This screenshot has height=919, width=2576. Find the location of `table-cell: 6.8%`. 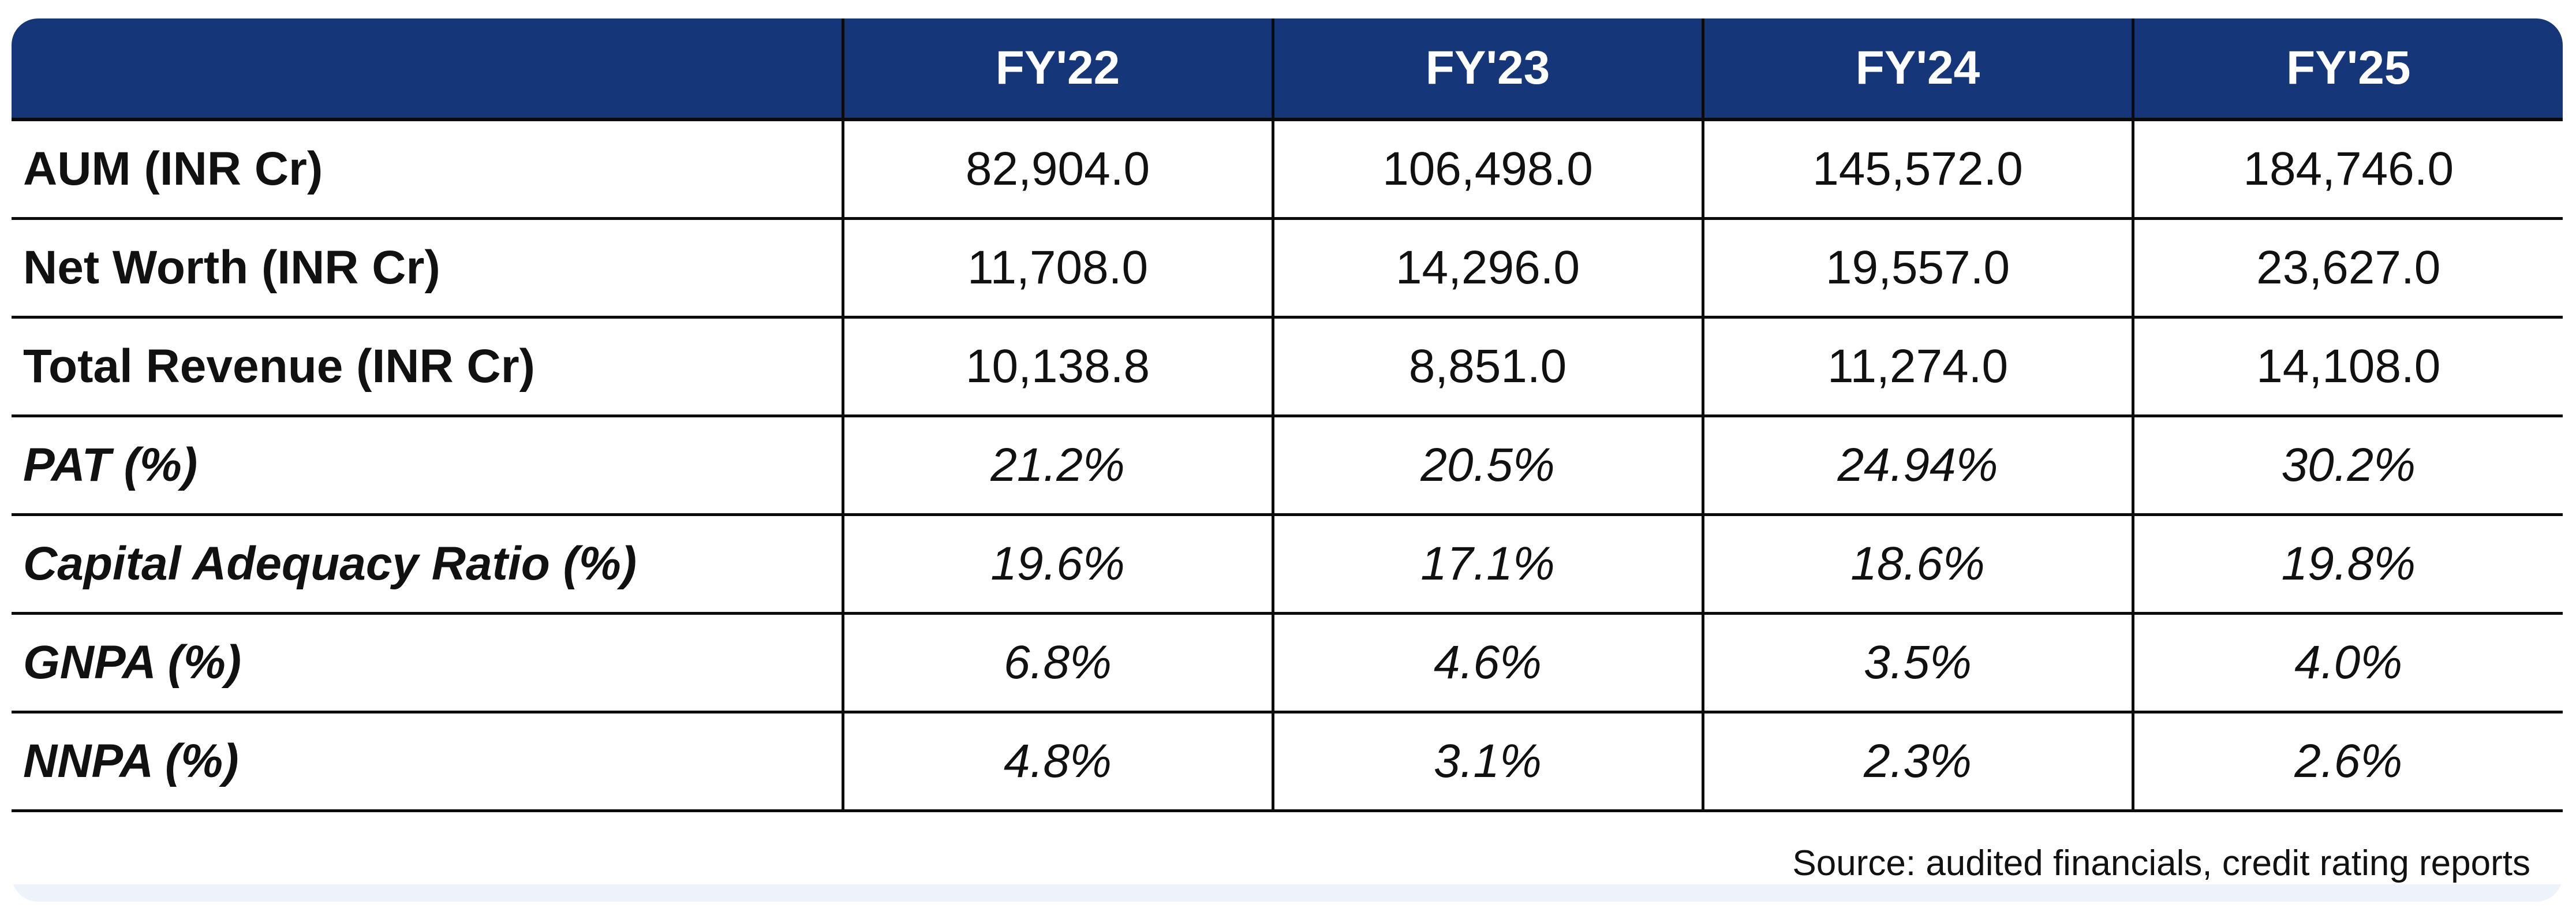

table-cell: 6.8% is located at coordinates (1057, 663).